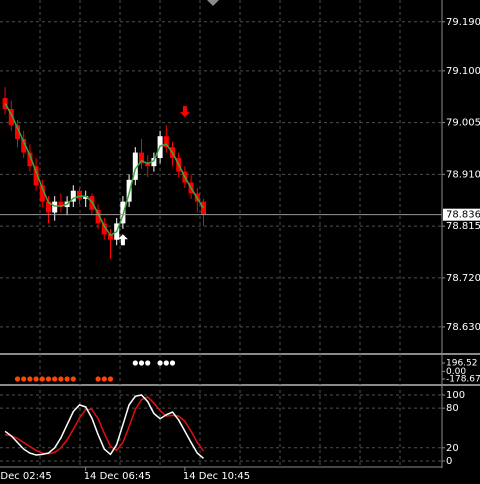  I want to click on y-tick-label: 79.100, so click(463, 71).